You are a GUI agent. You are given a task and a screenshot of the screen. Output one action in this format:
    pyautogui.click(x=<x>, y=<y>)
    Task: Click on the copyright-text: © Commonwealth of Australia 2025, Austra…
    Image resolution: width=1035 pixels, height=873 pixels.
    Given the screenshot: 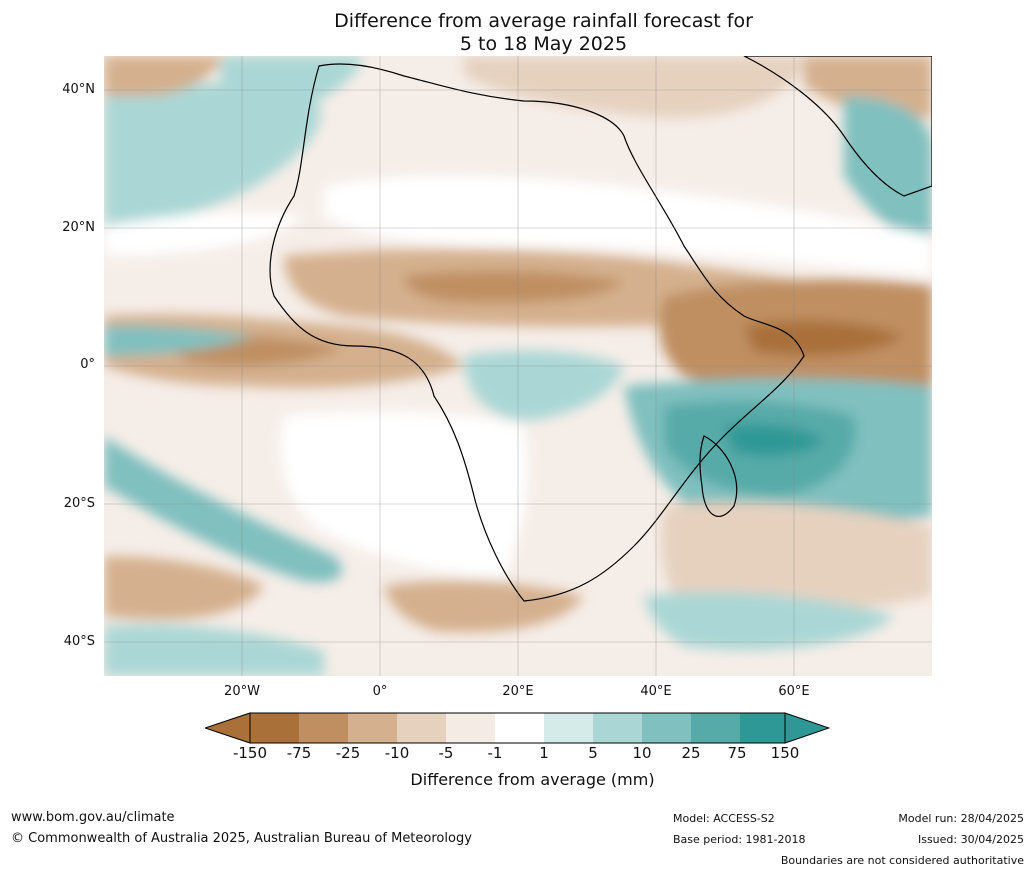 What is the action you would take?
    pyautogui.click(x=241, y=838)
    